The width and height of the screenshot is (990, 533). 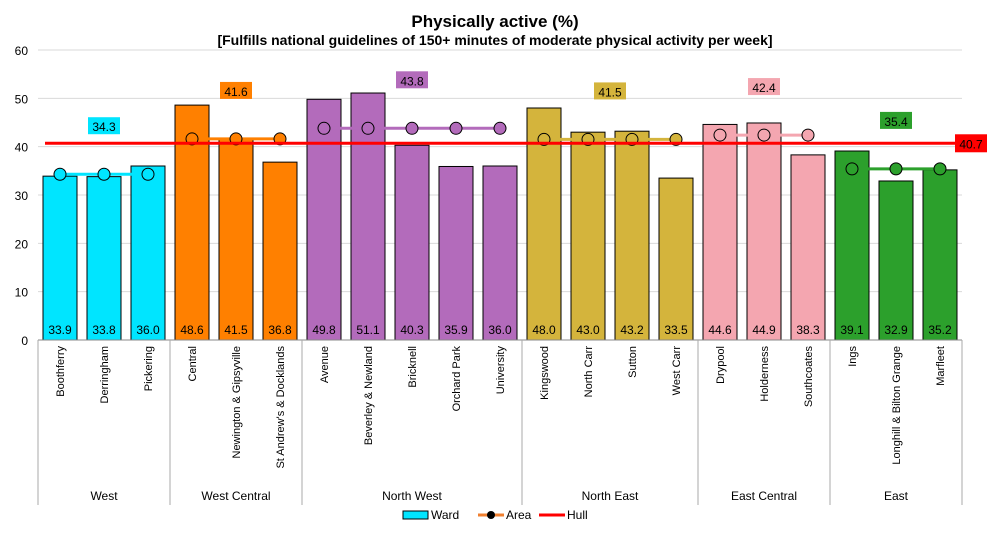 I want to click on chart-title: Physically active (%), so click(x=494, y=21).